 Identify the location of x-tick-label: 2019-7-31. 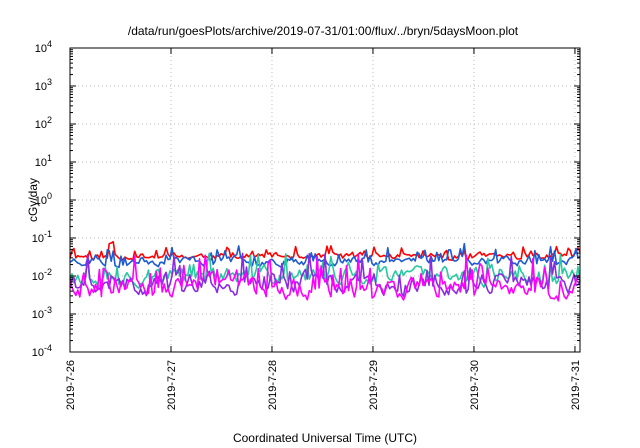
(576, 385).